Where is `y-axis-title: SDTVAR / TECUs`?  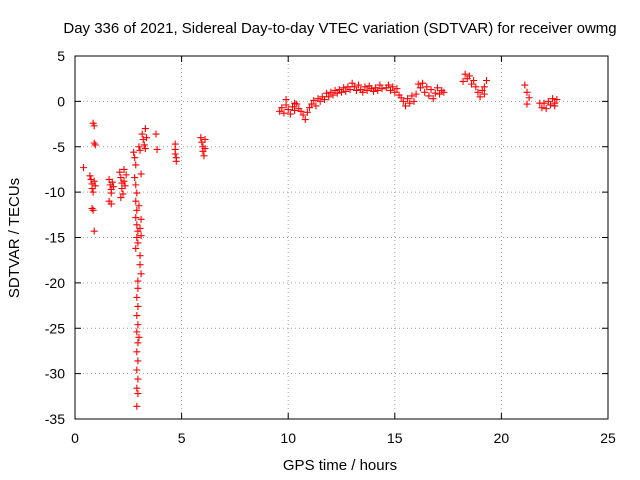
y-axis-title: SDTVAR / TECUs is located at coordinates (14, 238).